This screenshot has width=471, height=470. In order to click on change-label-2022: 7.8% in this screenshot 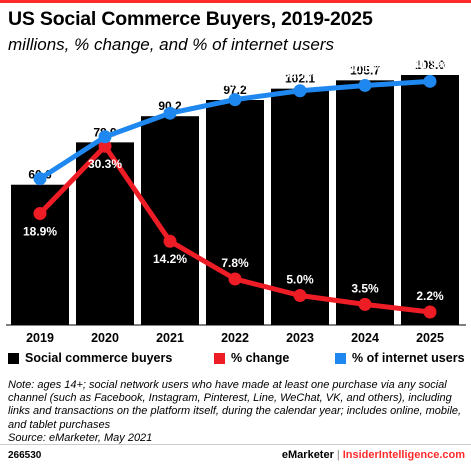, I will do `click(235, 263)`.